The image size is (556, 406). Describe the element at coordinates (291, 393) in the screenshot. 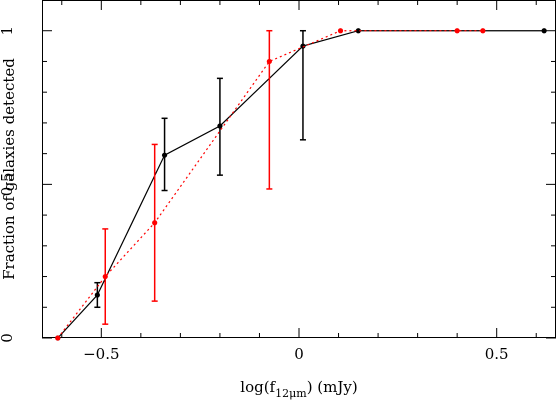

I see `x-axis-title-subscript: 12μm` at that location.